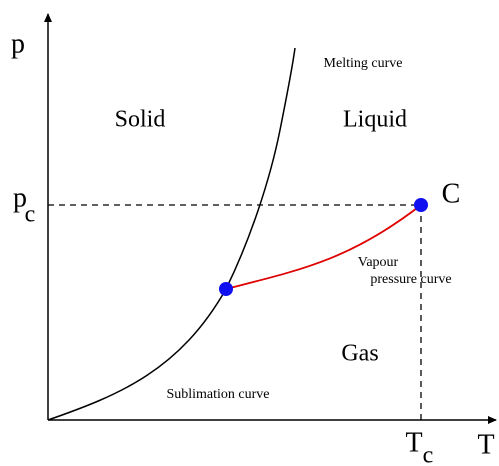  I want to click on critical-point-label: C, so click(451, 193).